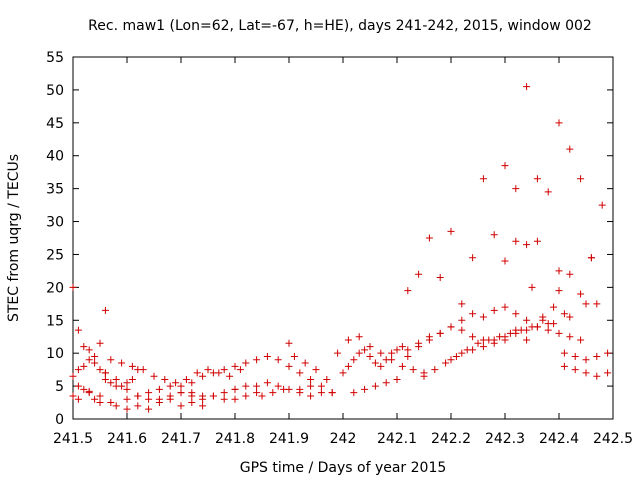  What do you see at coordinates (559, 439) in the screenshot?
I see `x-tick-label: 242.4` at bounding box center [559, 439].